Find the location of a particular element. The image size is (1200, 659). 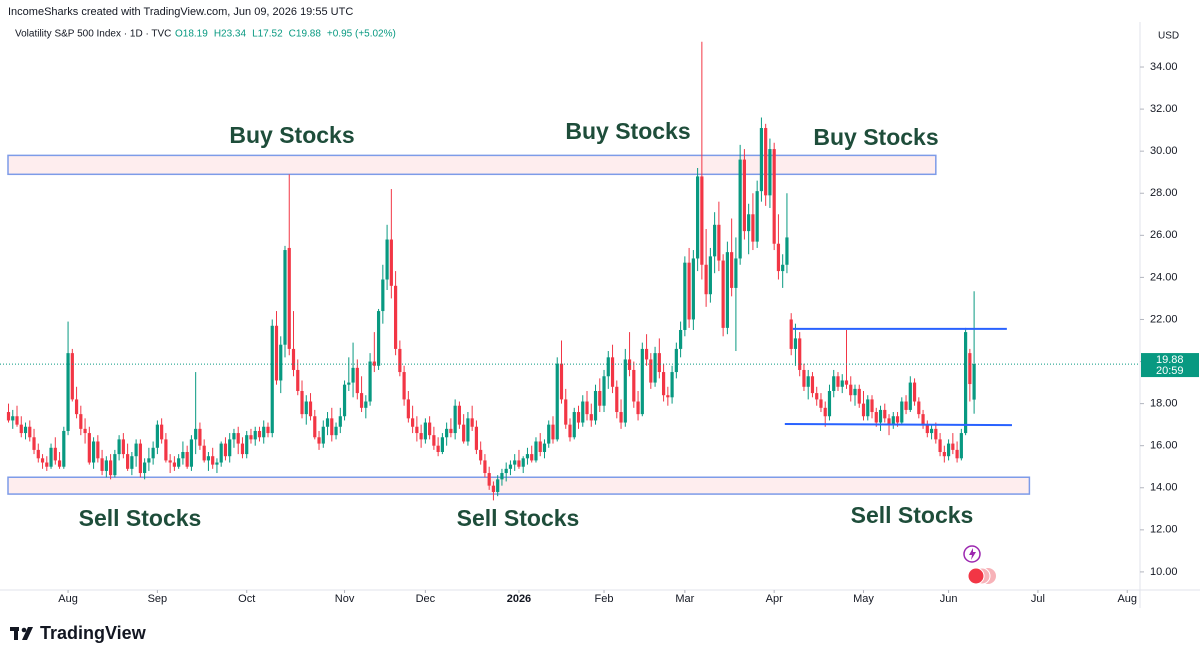

y-tick-label: 34.00 is located at coordinates (1164, 67).